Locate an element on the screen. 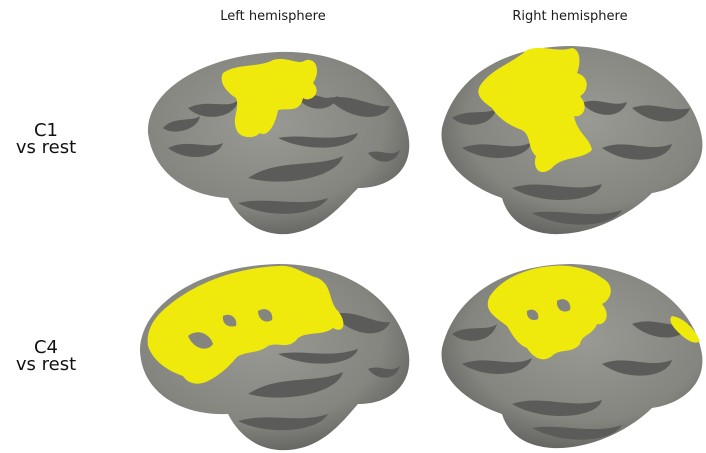  right-hemisphere-header: Right hemisphere is located at coordinates (570, 16).